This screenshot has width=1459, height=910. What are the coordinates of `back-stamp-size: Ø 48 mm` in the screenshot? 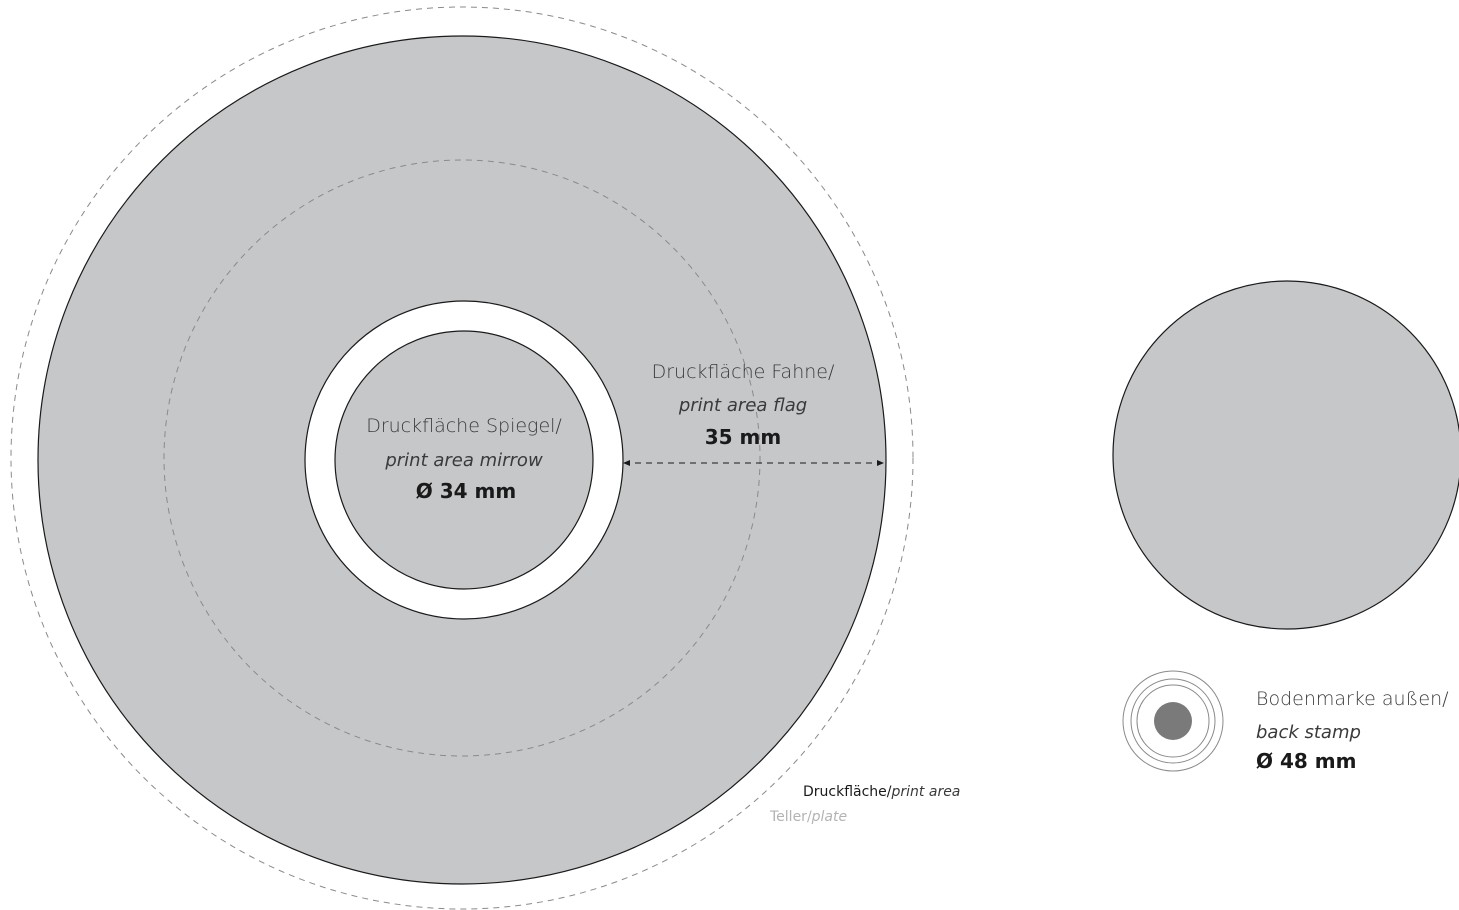 It's located at (1306, 761).